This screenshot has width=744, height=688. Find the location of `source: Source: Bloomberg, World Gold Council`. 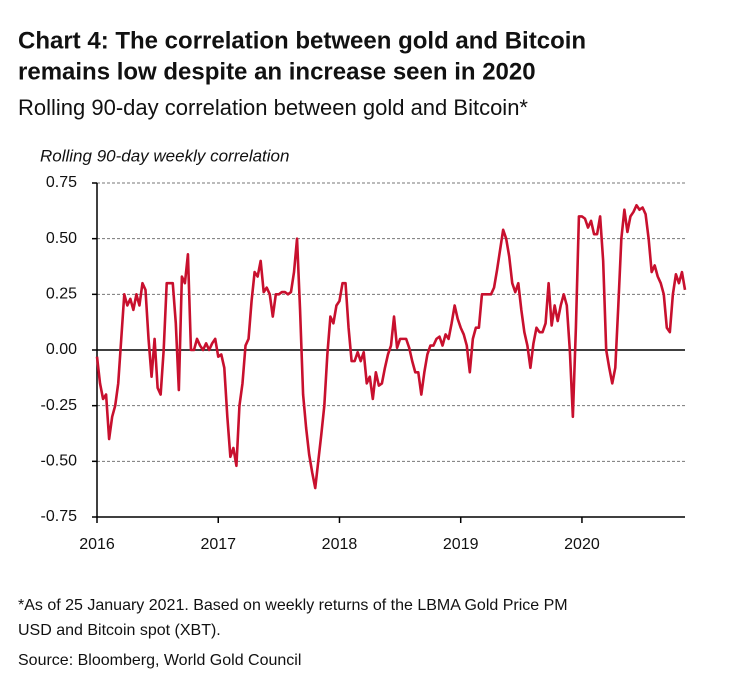

source: Source: Bloomberg, World Gold Council is located at coordinates (159, 660).